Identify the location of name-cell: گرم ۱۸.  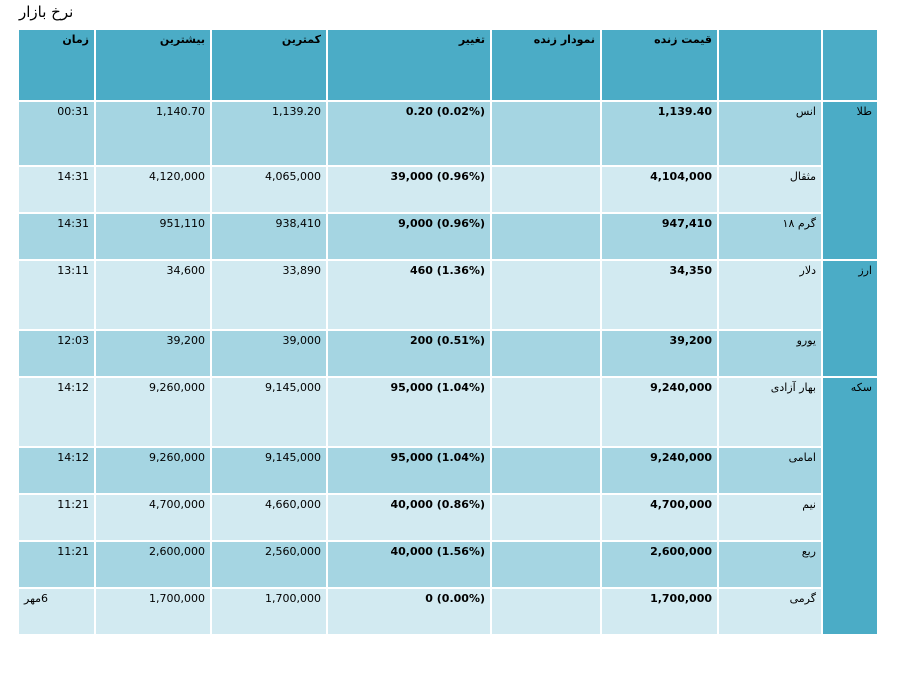
(770, 236).